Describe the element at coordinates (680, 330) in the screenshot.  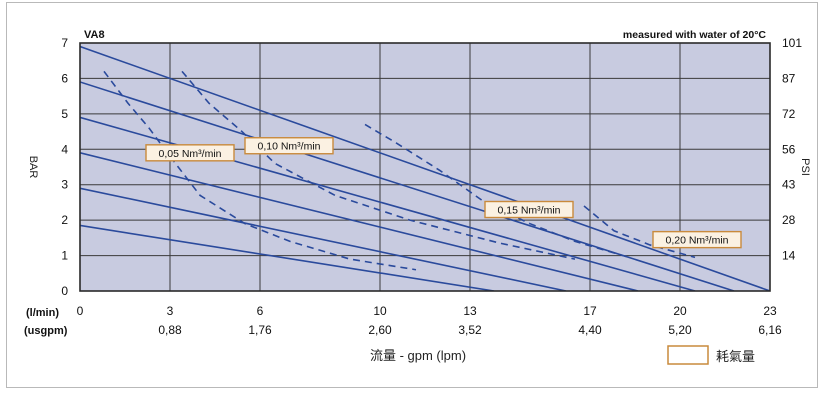
I see `x-tick-label-gpm: 5,20` at that location.